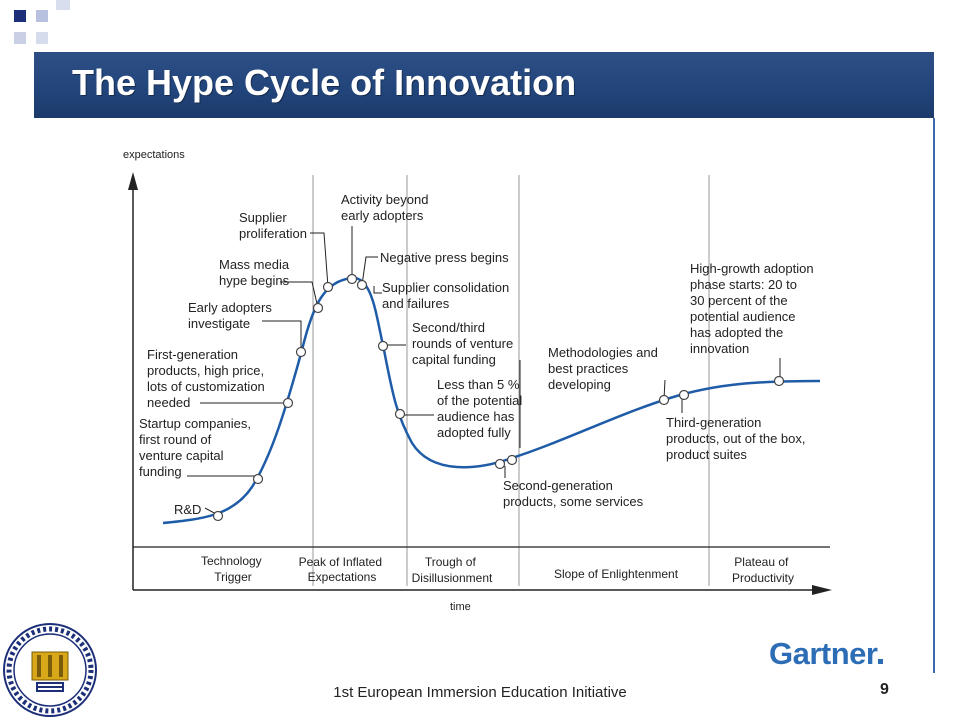 The image size is (960, 720). What do you see at coordinates (454, 359) in the screenshot?
I see `annotation-line: capital funding` at bounding box center [454, 359].